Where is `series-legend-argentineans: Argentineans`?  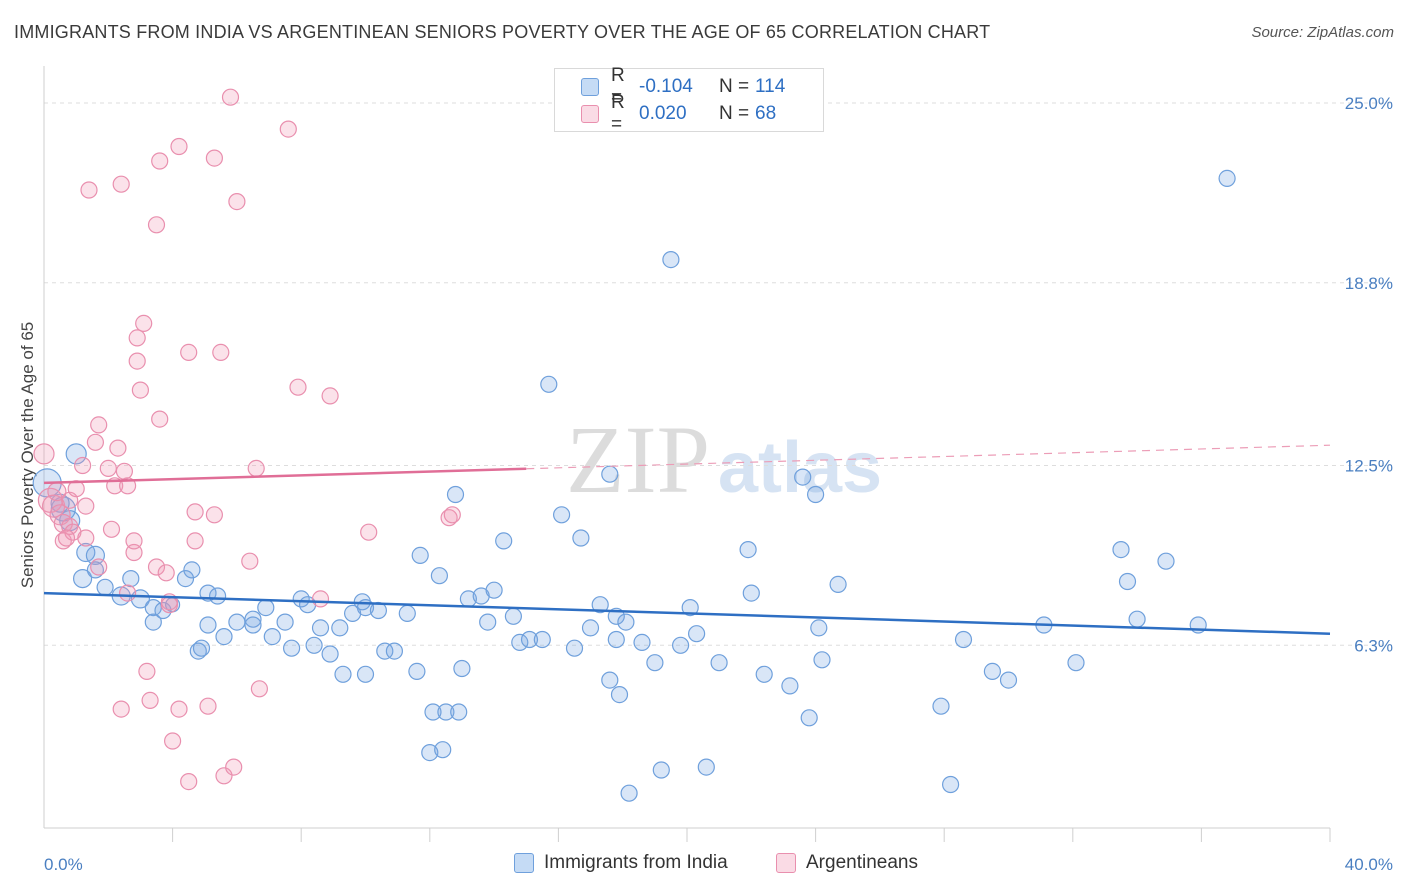
series-legend-argentineans: Argentineans is located at coordinates (847, 863).